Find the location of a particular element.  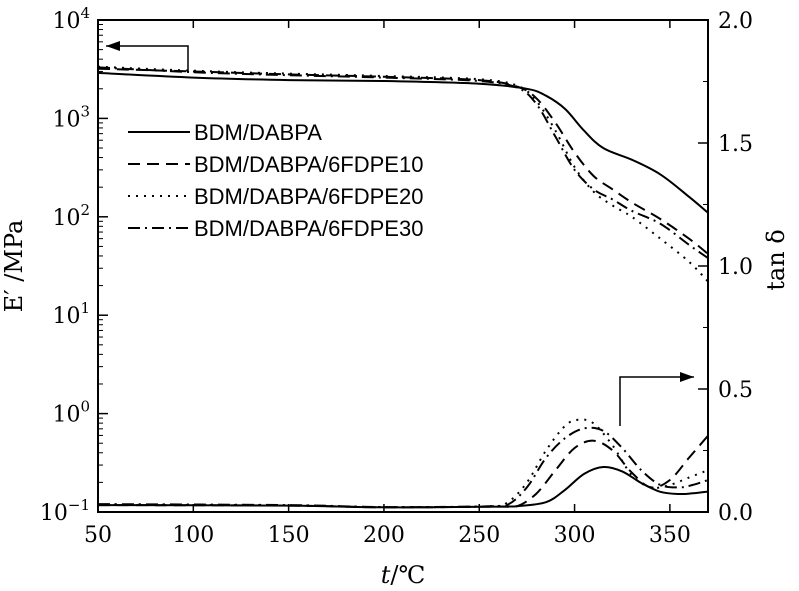

left-axis-arrow-head is located at coordinates (113, 46).